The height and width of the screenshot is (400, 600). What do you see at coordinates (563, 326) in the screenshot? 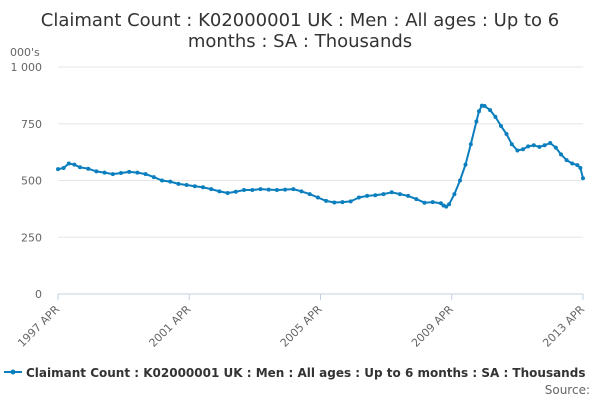
I see `x-tick-label: 2013 APR` at bounding box center [563, 326].